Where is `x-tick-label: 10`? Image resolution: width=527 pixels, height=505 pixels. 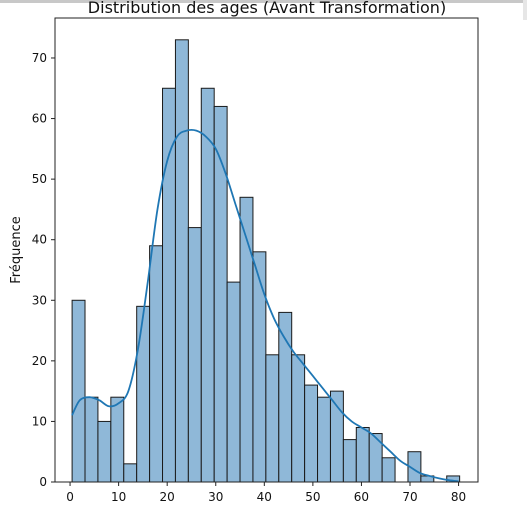
x-tick-label: 10 is located at coordinates (118, 497).